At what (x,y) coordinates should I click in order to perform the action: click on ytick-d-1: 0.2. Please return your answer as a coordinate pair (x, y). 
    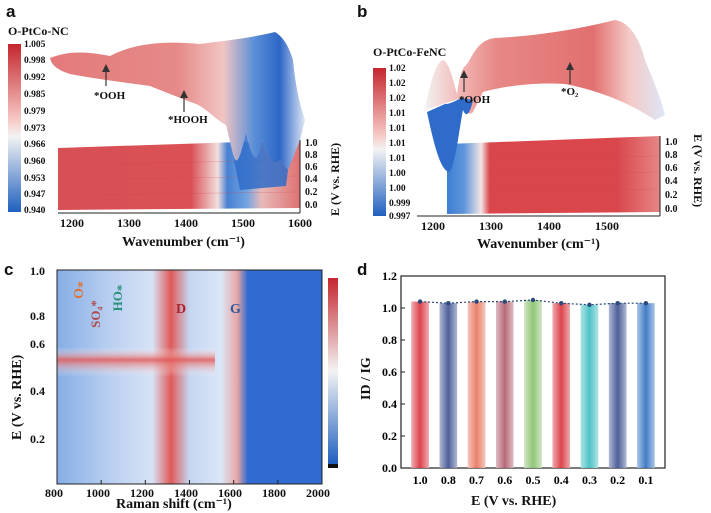
    Looking at the image, I should click on (389, 436).